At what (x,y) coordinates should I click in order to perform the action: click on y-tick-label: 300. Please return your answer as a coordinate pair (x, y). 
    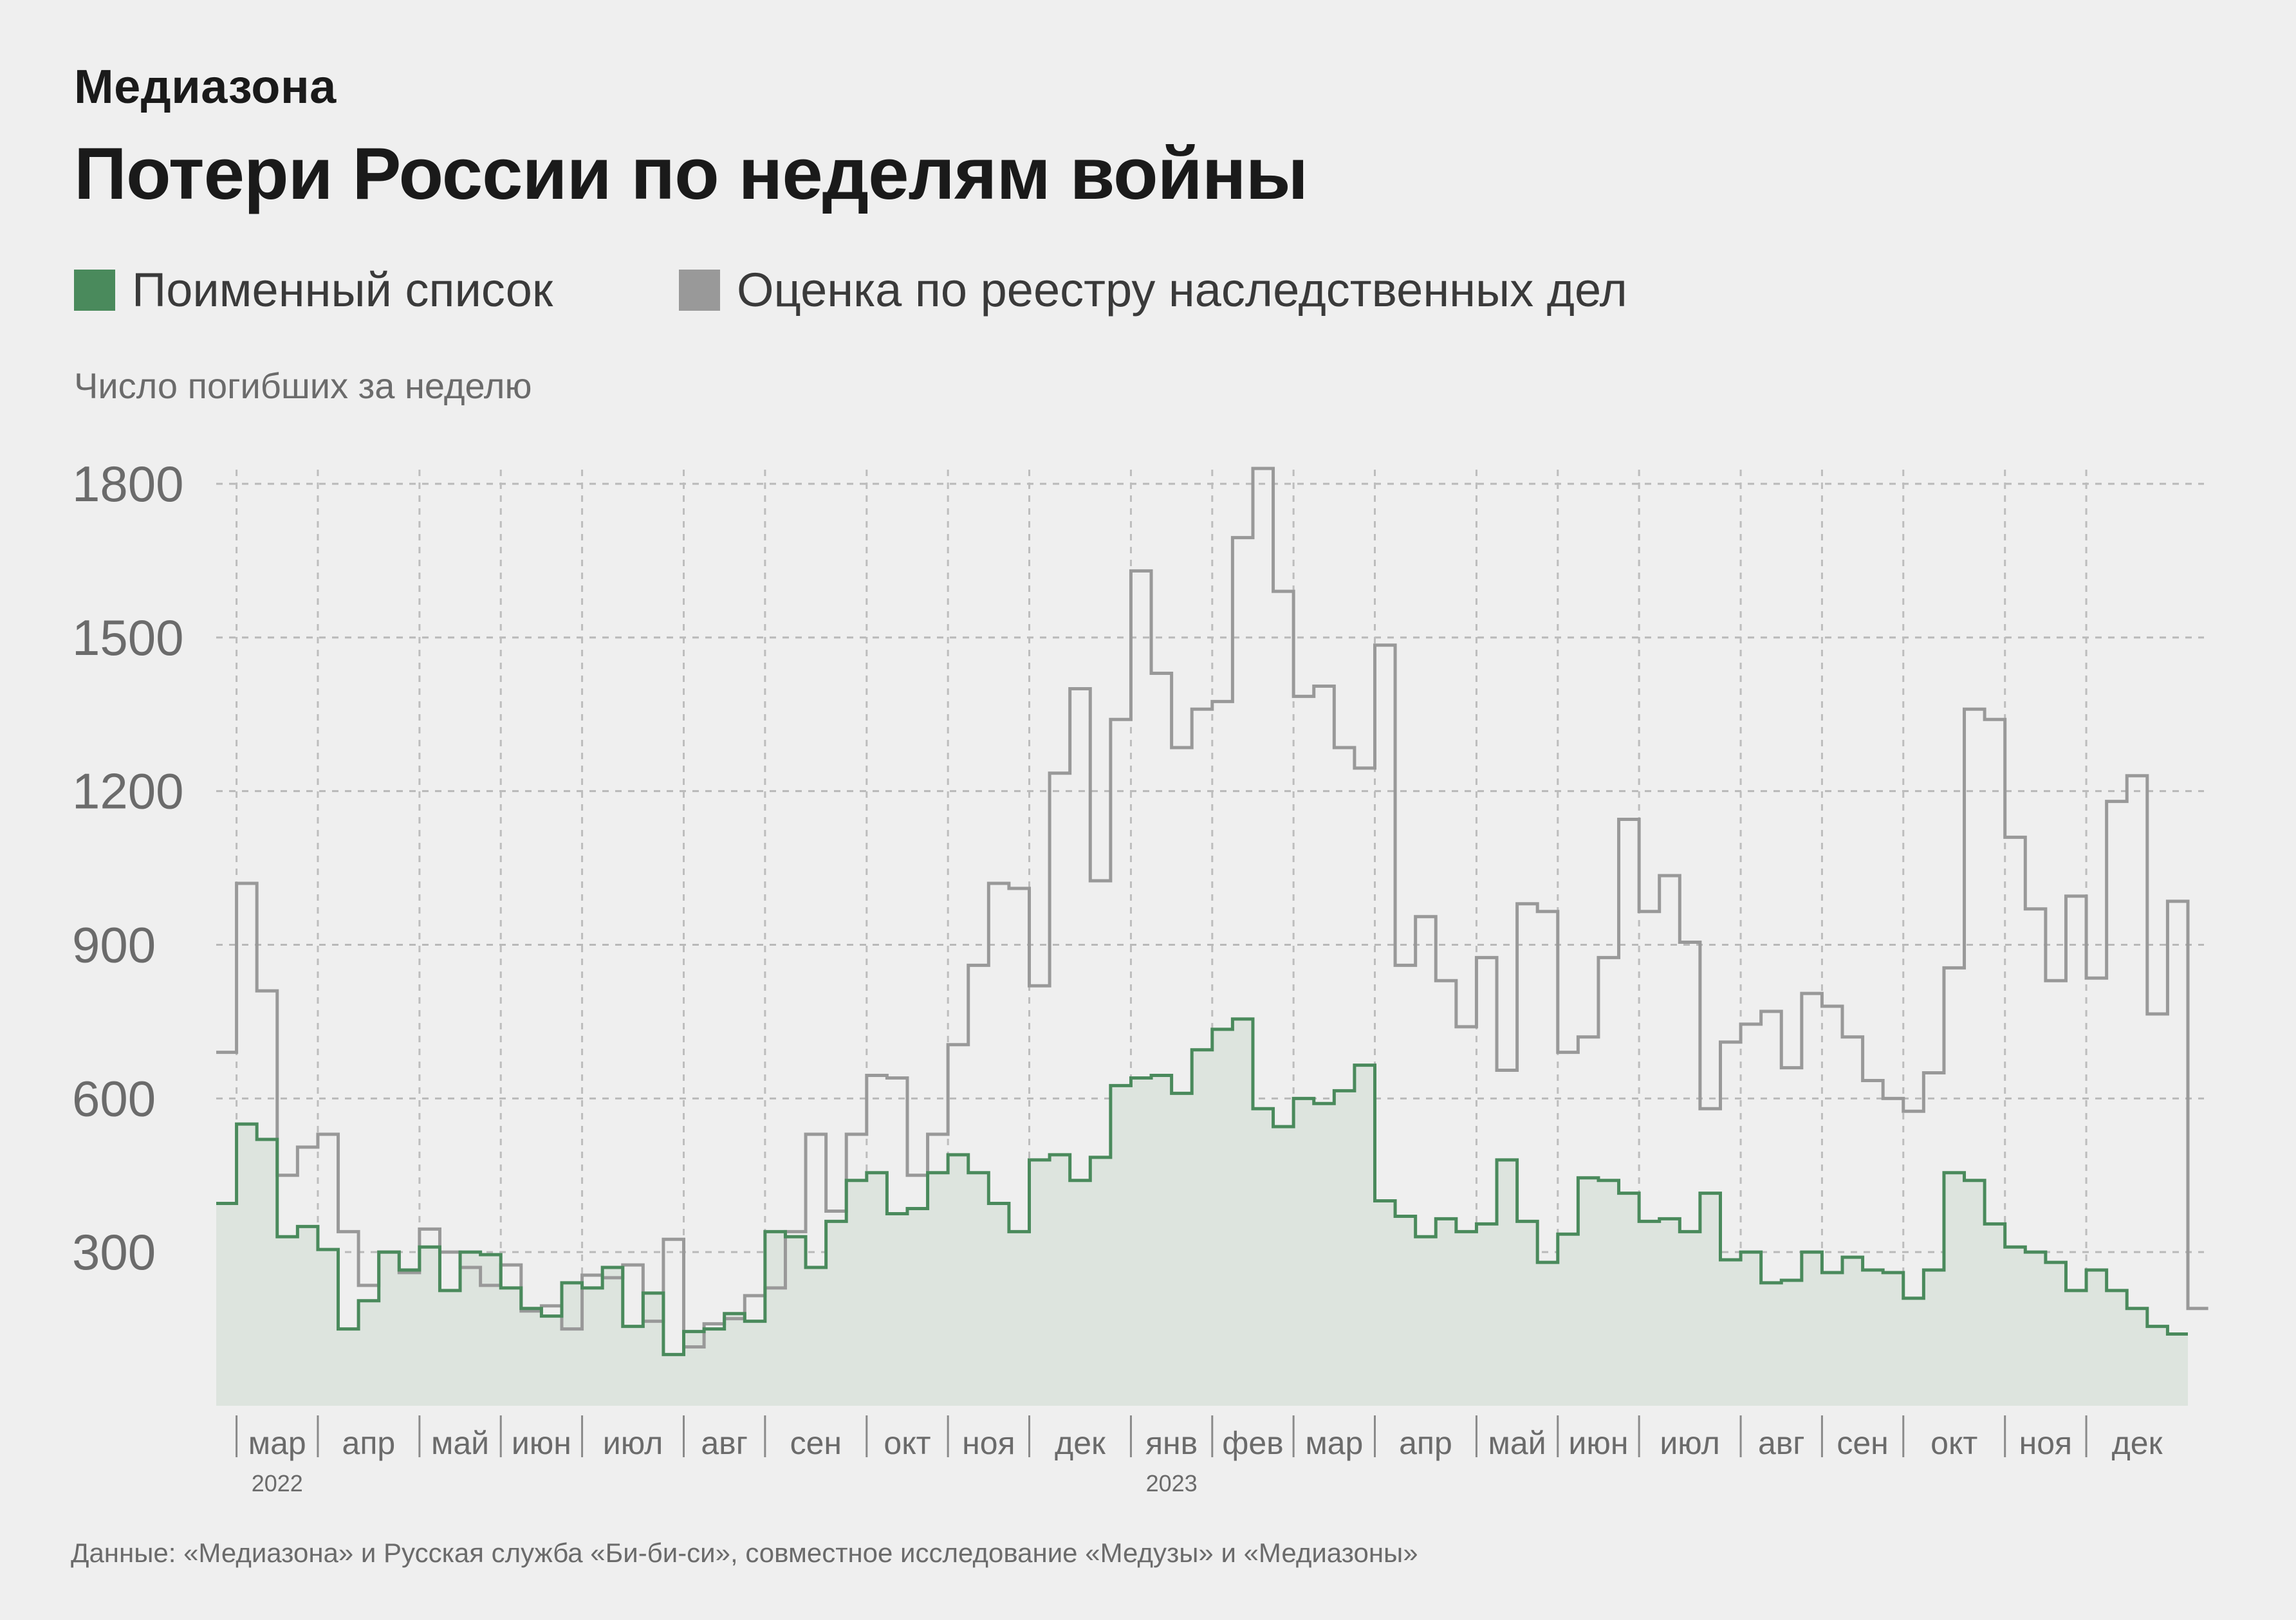
    Looking at the image, I should click on (114, 1252).